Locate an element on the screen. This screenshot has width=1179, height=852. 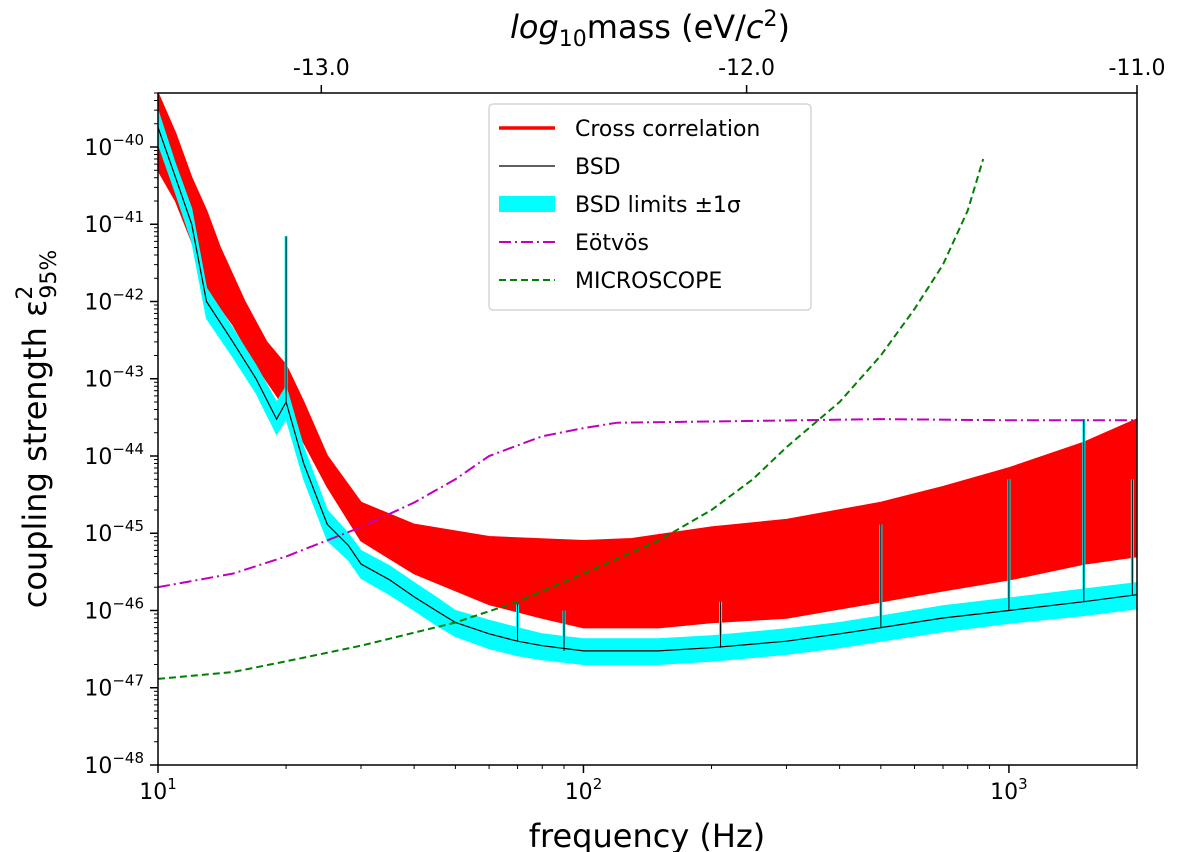
x-tick-label-0: 10¹ is located at coordinates (158, 790).